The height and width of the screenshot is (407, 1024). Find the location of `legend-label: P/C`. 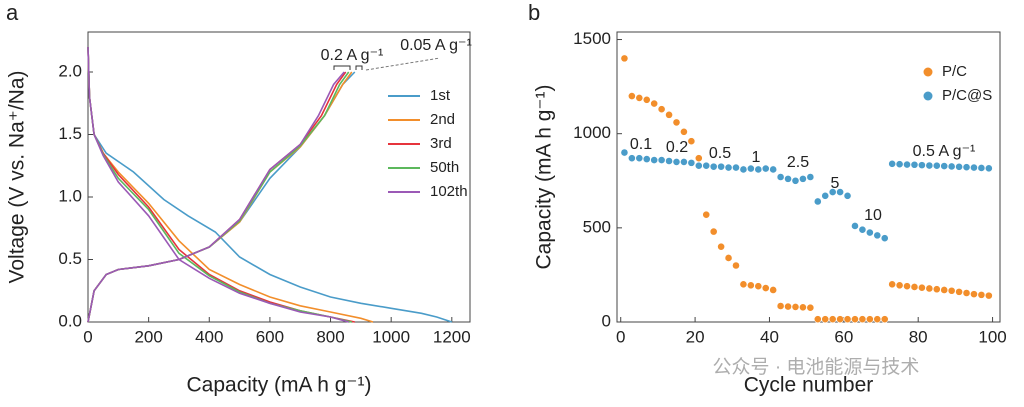

legend-label: P/C is located at coordinates (954, 71).